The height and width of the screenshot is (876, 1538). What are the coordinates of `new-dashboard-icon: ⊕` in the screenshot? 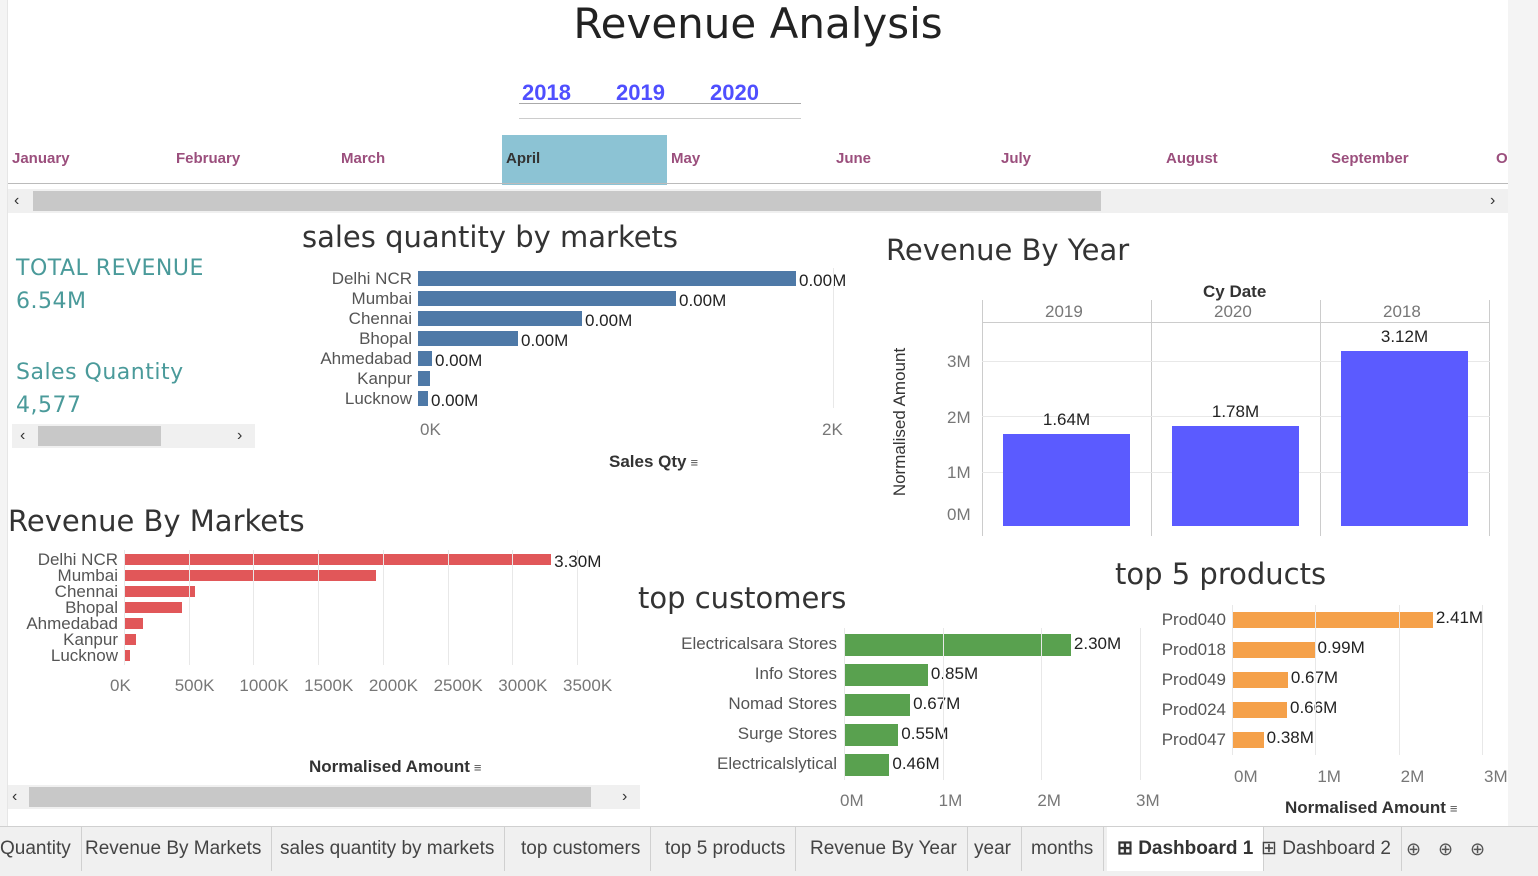 It's located at (1446, 849).